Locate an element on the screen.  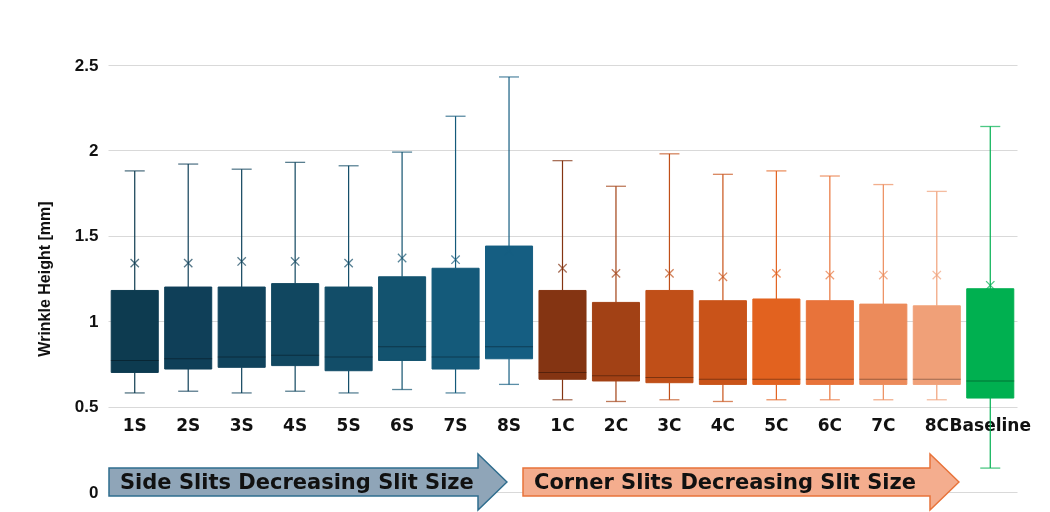
annotation: Corner Slits Decreasing Slit Size is located at coordinates (725, 482).